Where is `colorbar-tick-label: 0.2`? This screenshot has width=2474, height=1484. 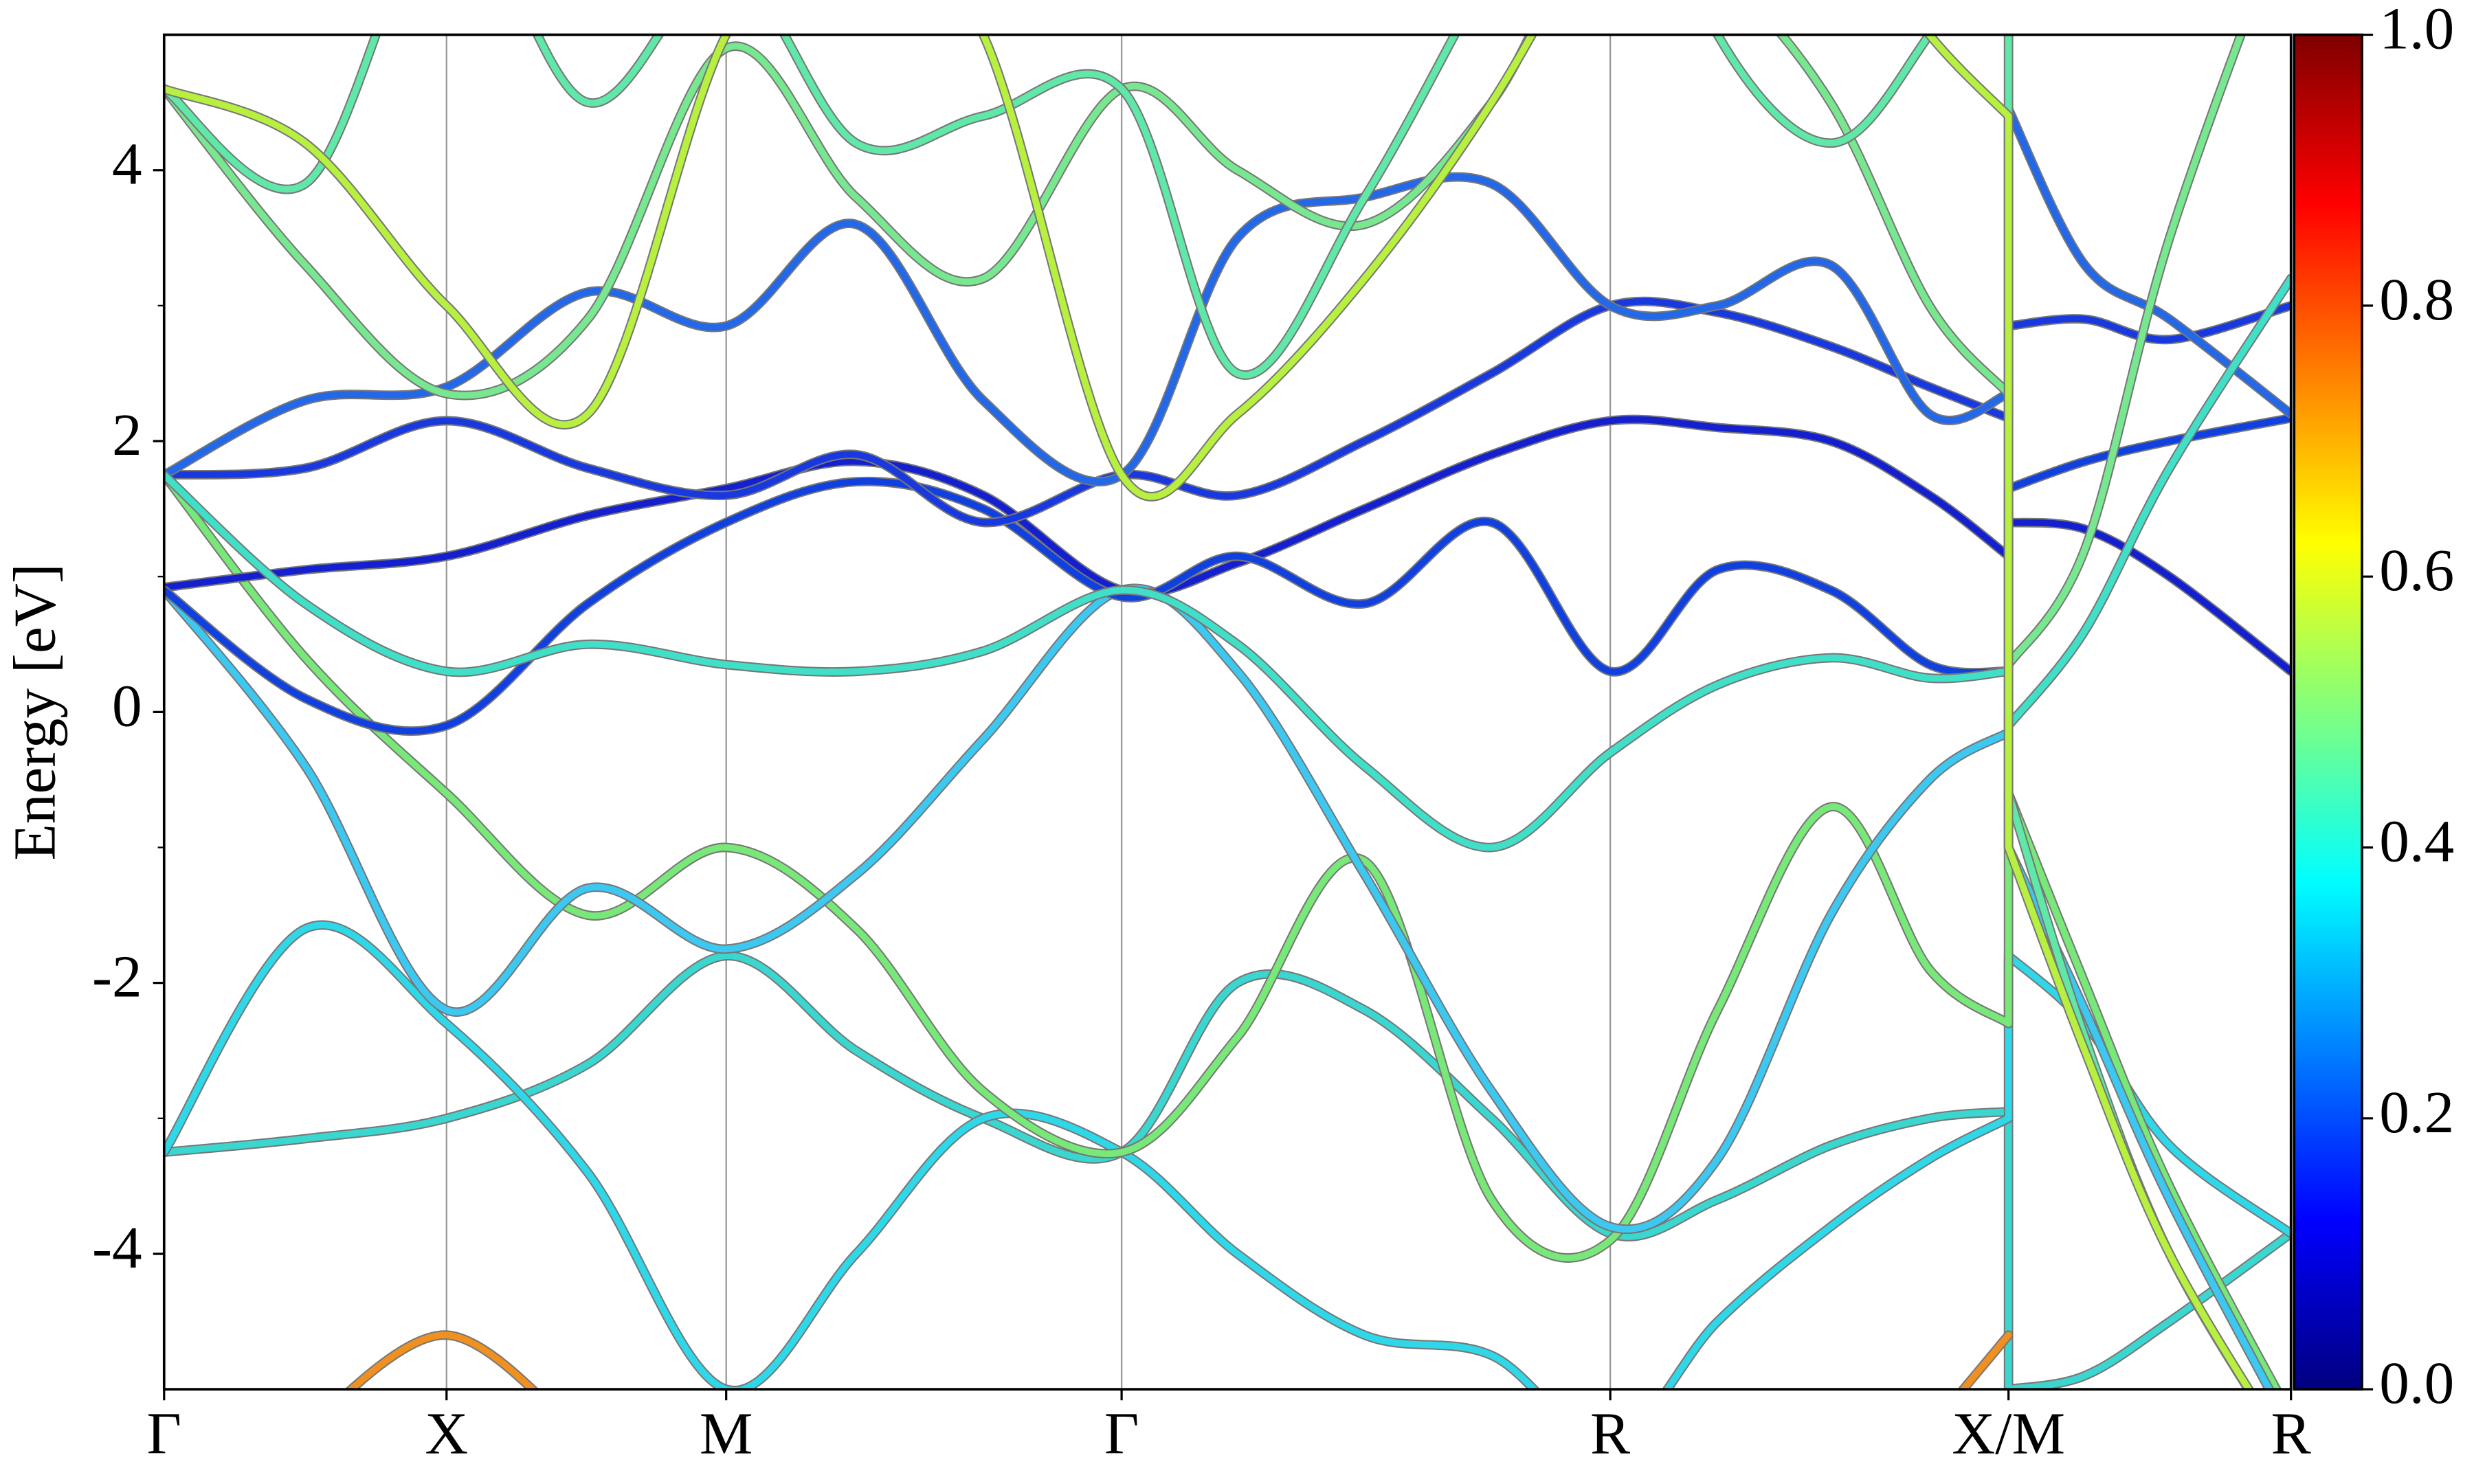
colorbar-tick-label: 0.2 is located at coordinates (2416, 1112).